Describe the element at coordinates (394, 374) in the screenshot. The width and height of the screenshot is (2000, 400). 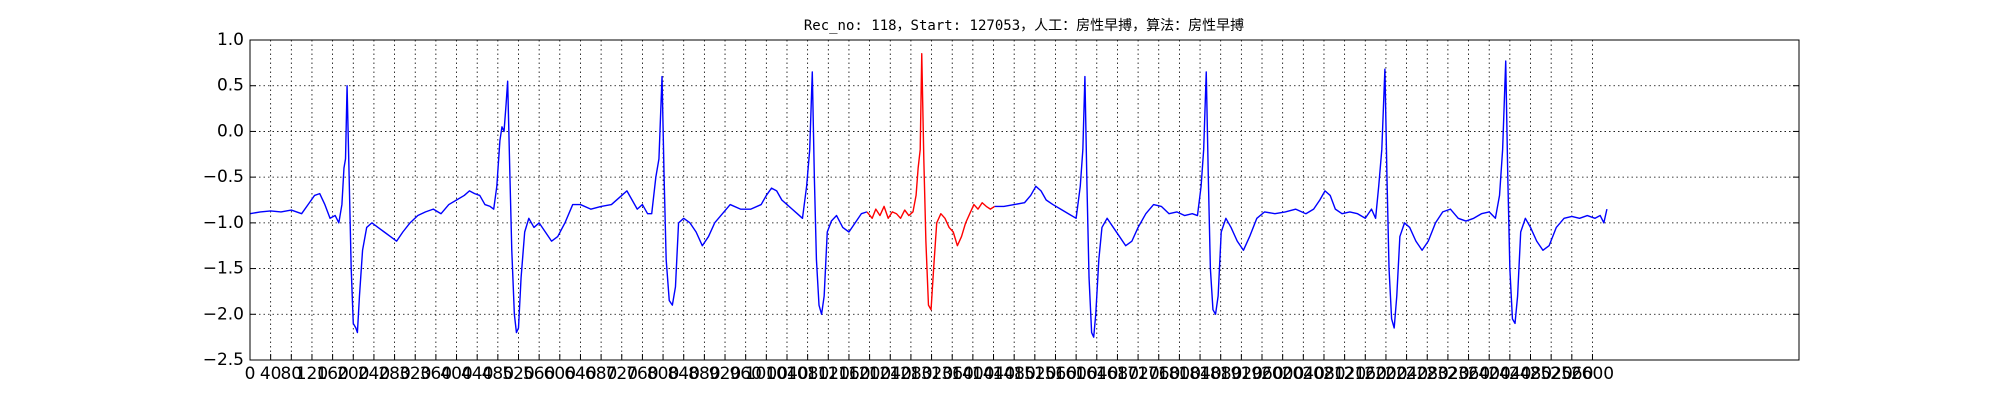
I see `x-tick-label: 280` at that location.